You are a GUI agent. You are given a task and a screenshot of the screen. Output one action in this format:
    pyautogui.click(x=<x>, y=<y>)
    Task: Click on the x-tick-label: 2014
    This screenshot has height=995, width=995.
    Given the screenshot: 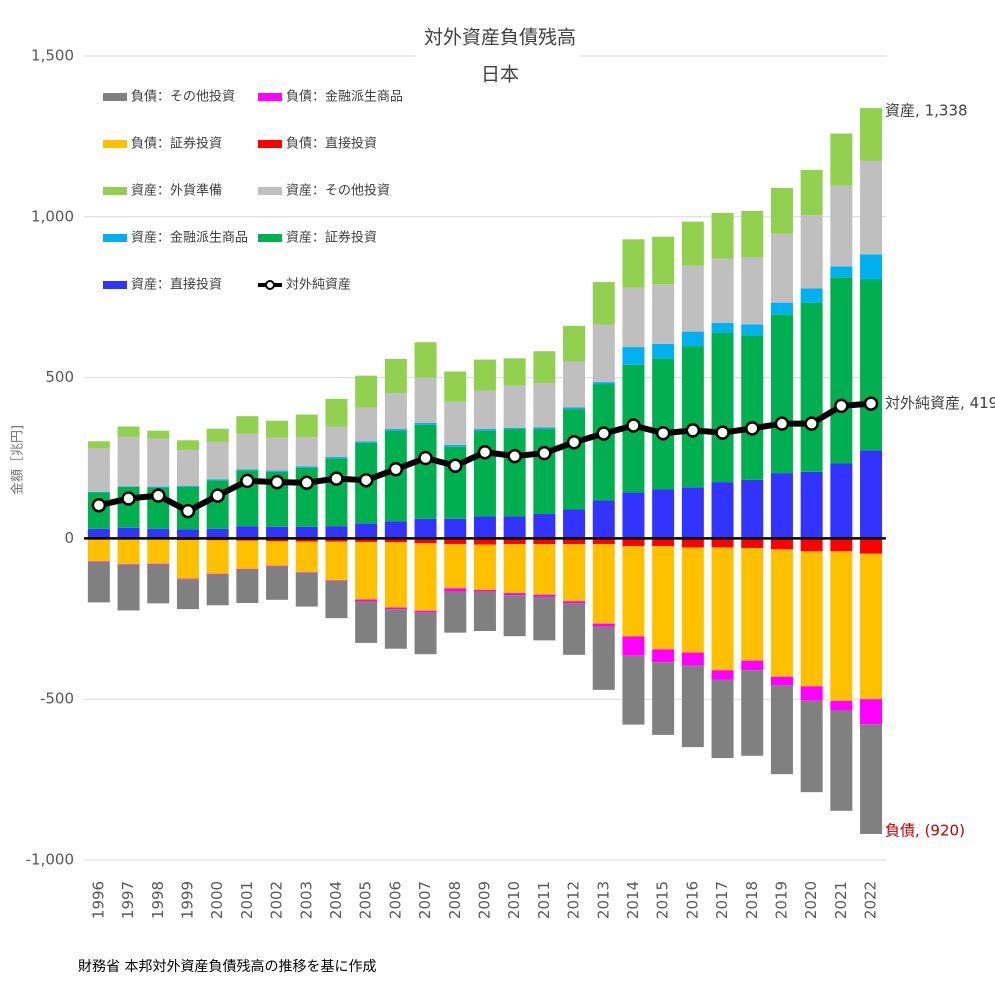 What is the action you would take?
    pyautogui.click(x=633, y=900)
    